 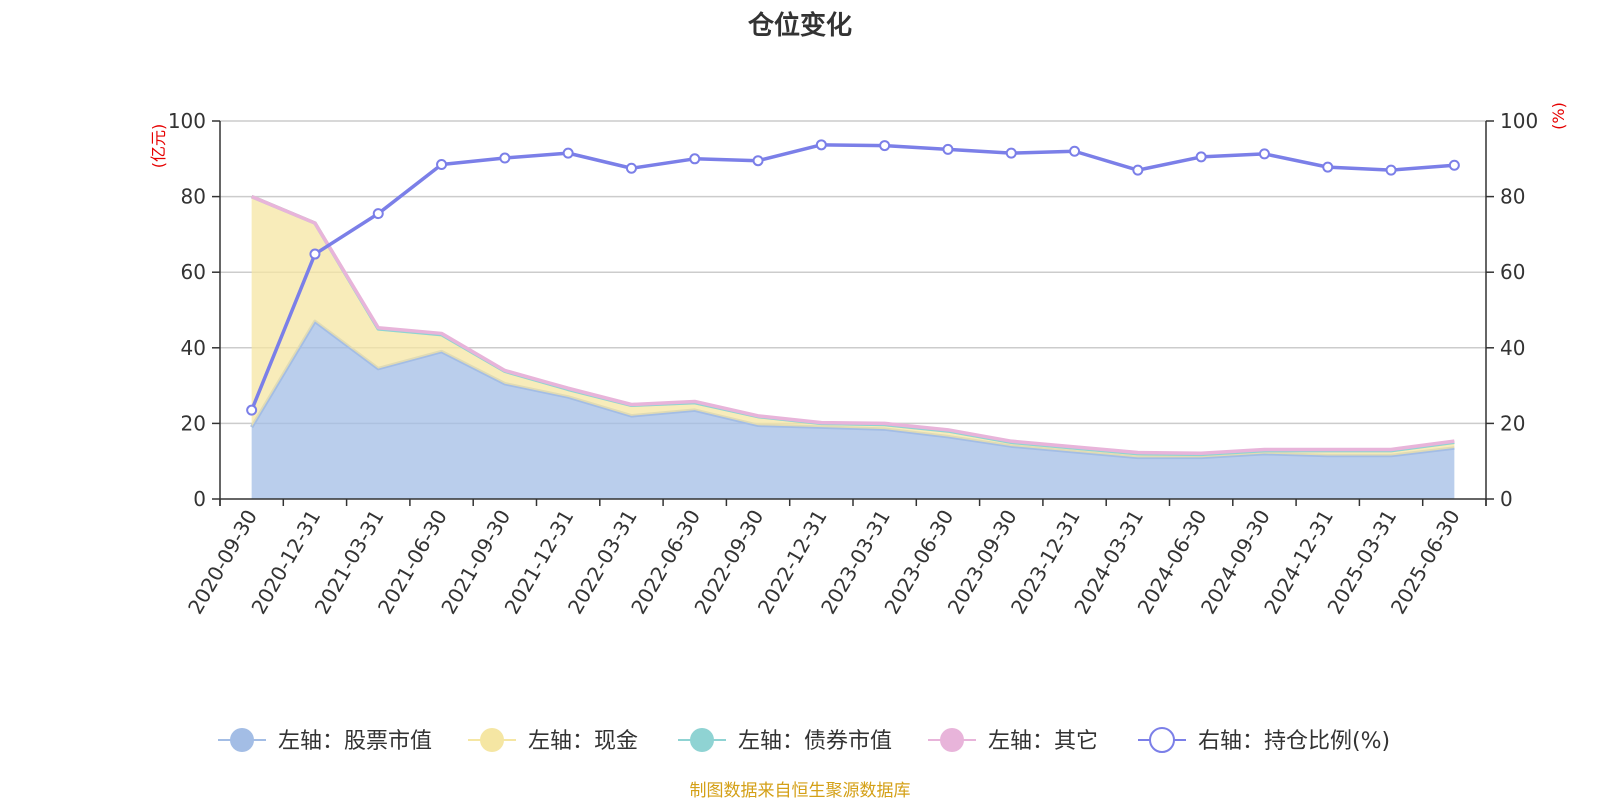 I want to click on legend-label: 右轴：持仓比例(%), so click(x=1294, y=741).